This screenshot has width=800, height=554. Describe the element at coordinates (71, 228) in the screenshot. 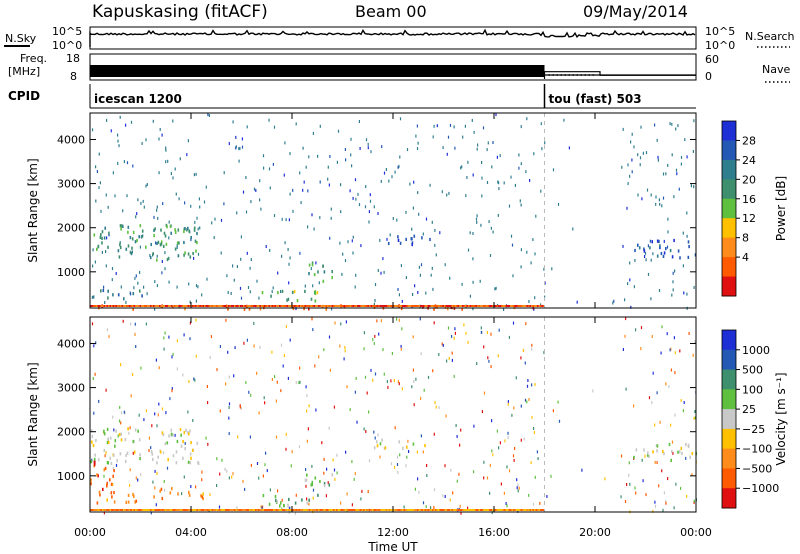

I see `y-tick-label: 2000` at that location.